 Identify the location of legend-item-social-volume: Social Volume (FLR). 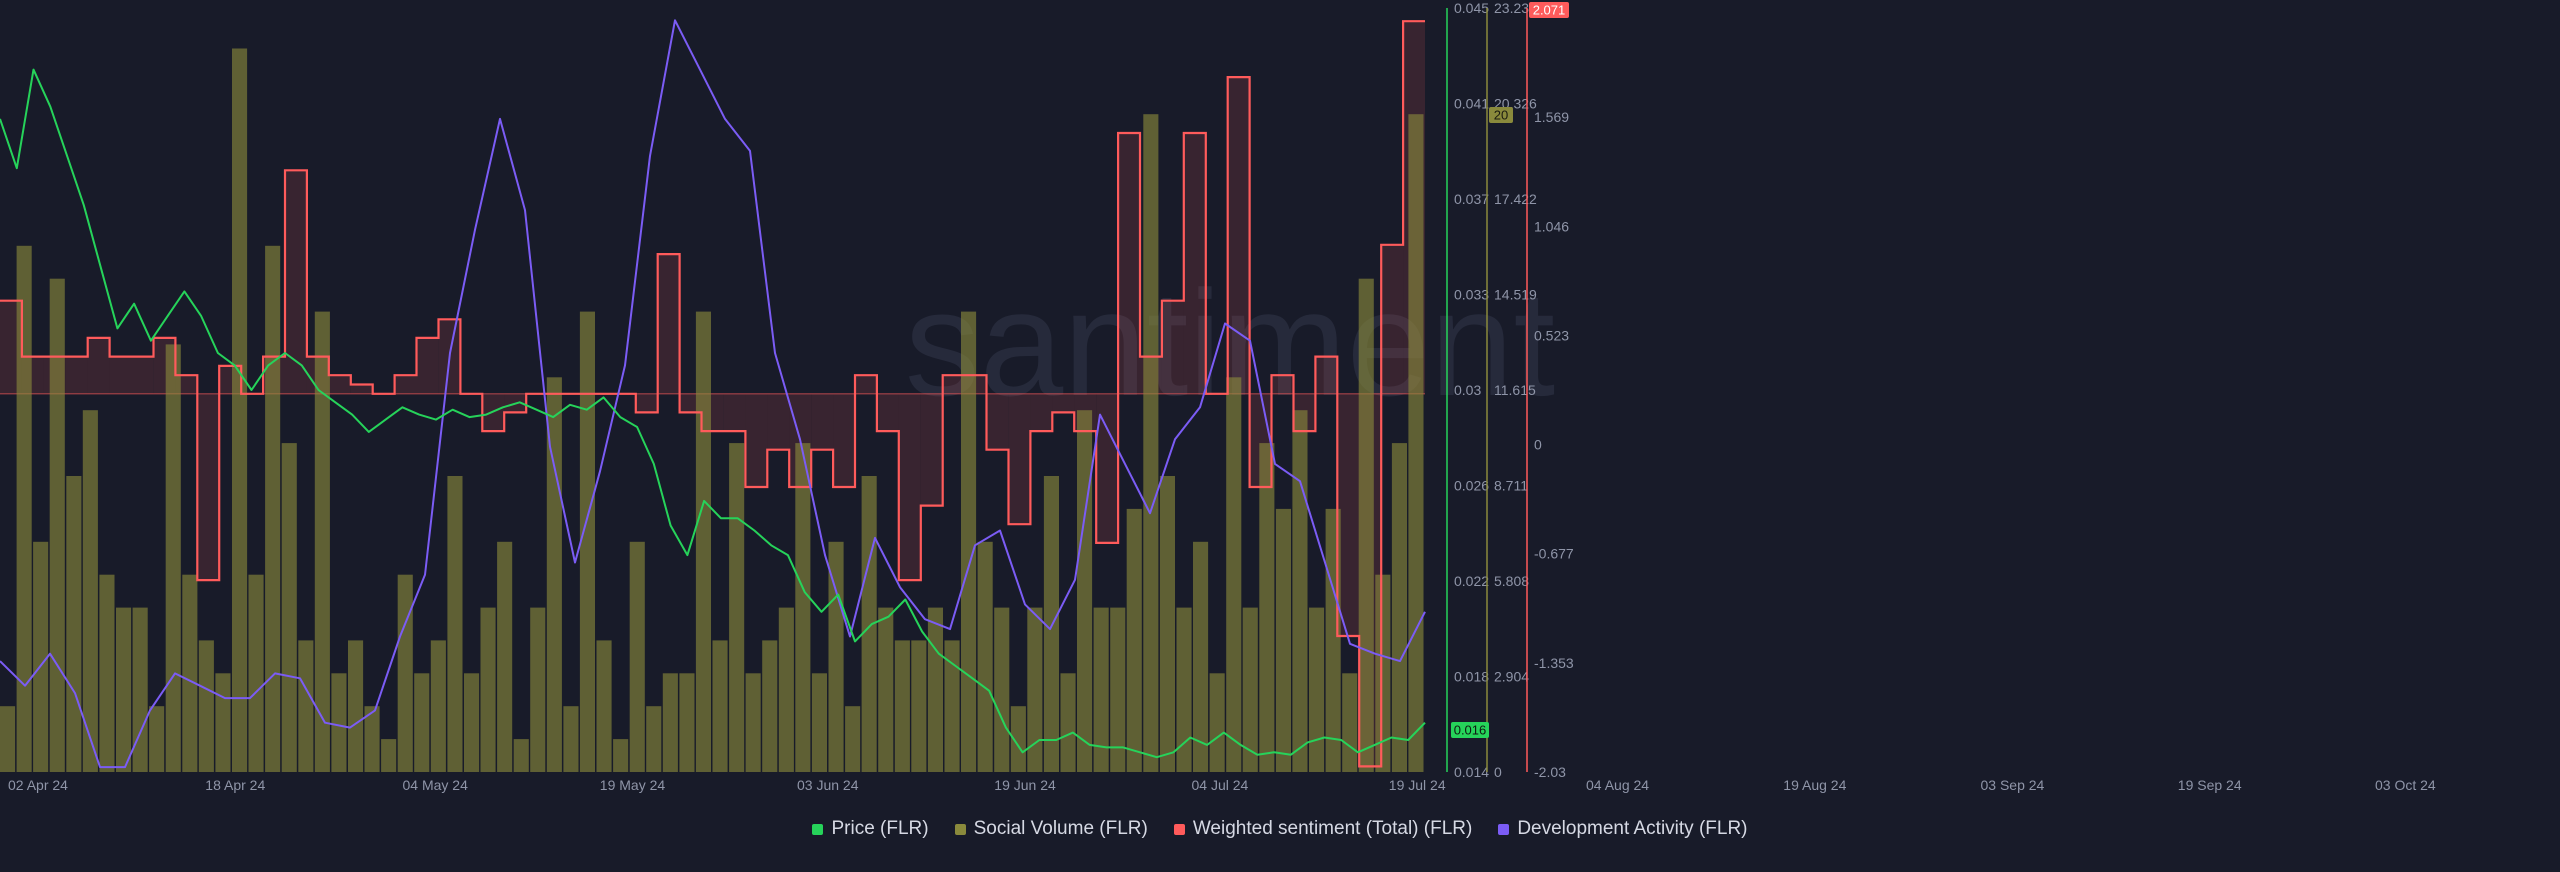
(1051, 829).